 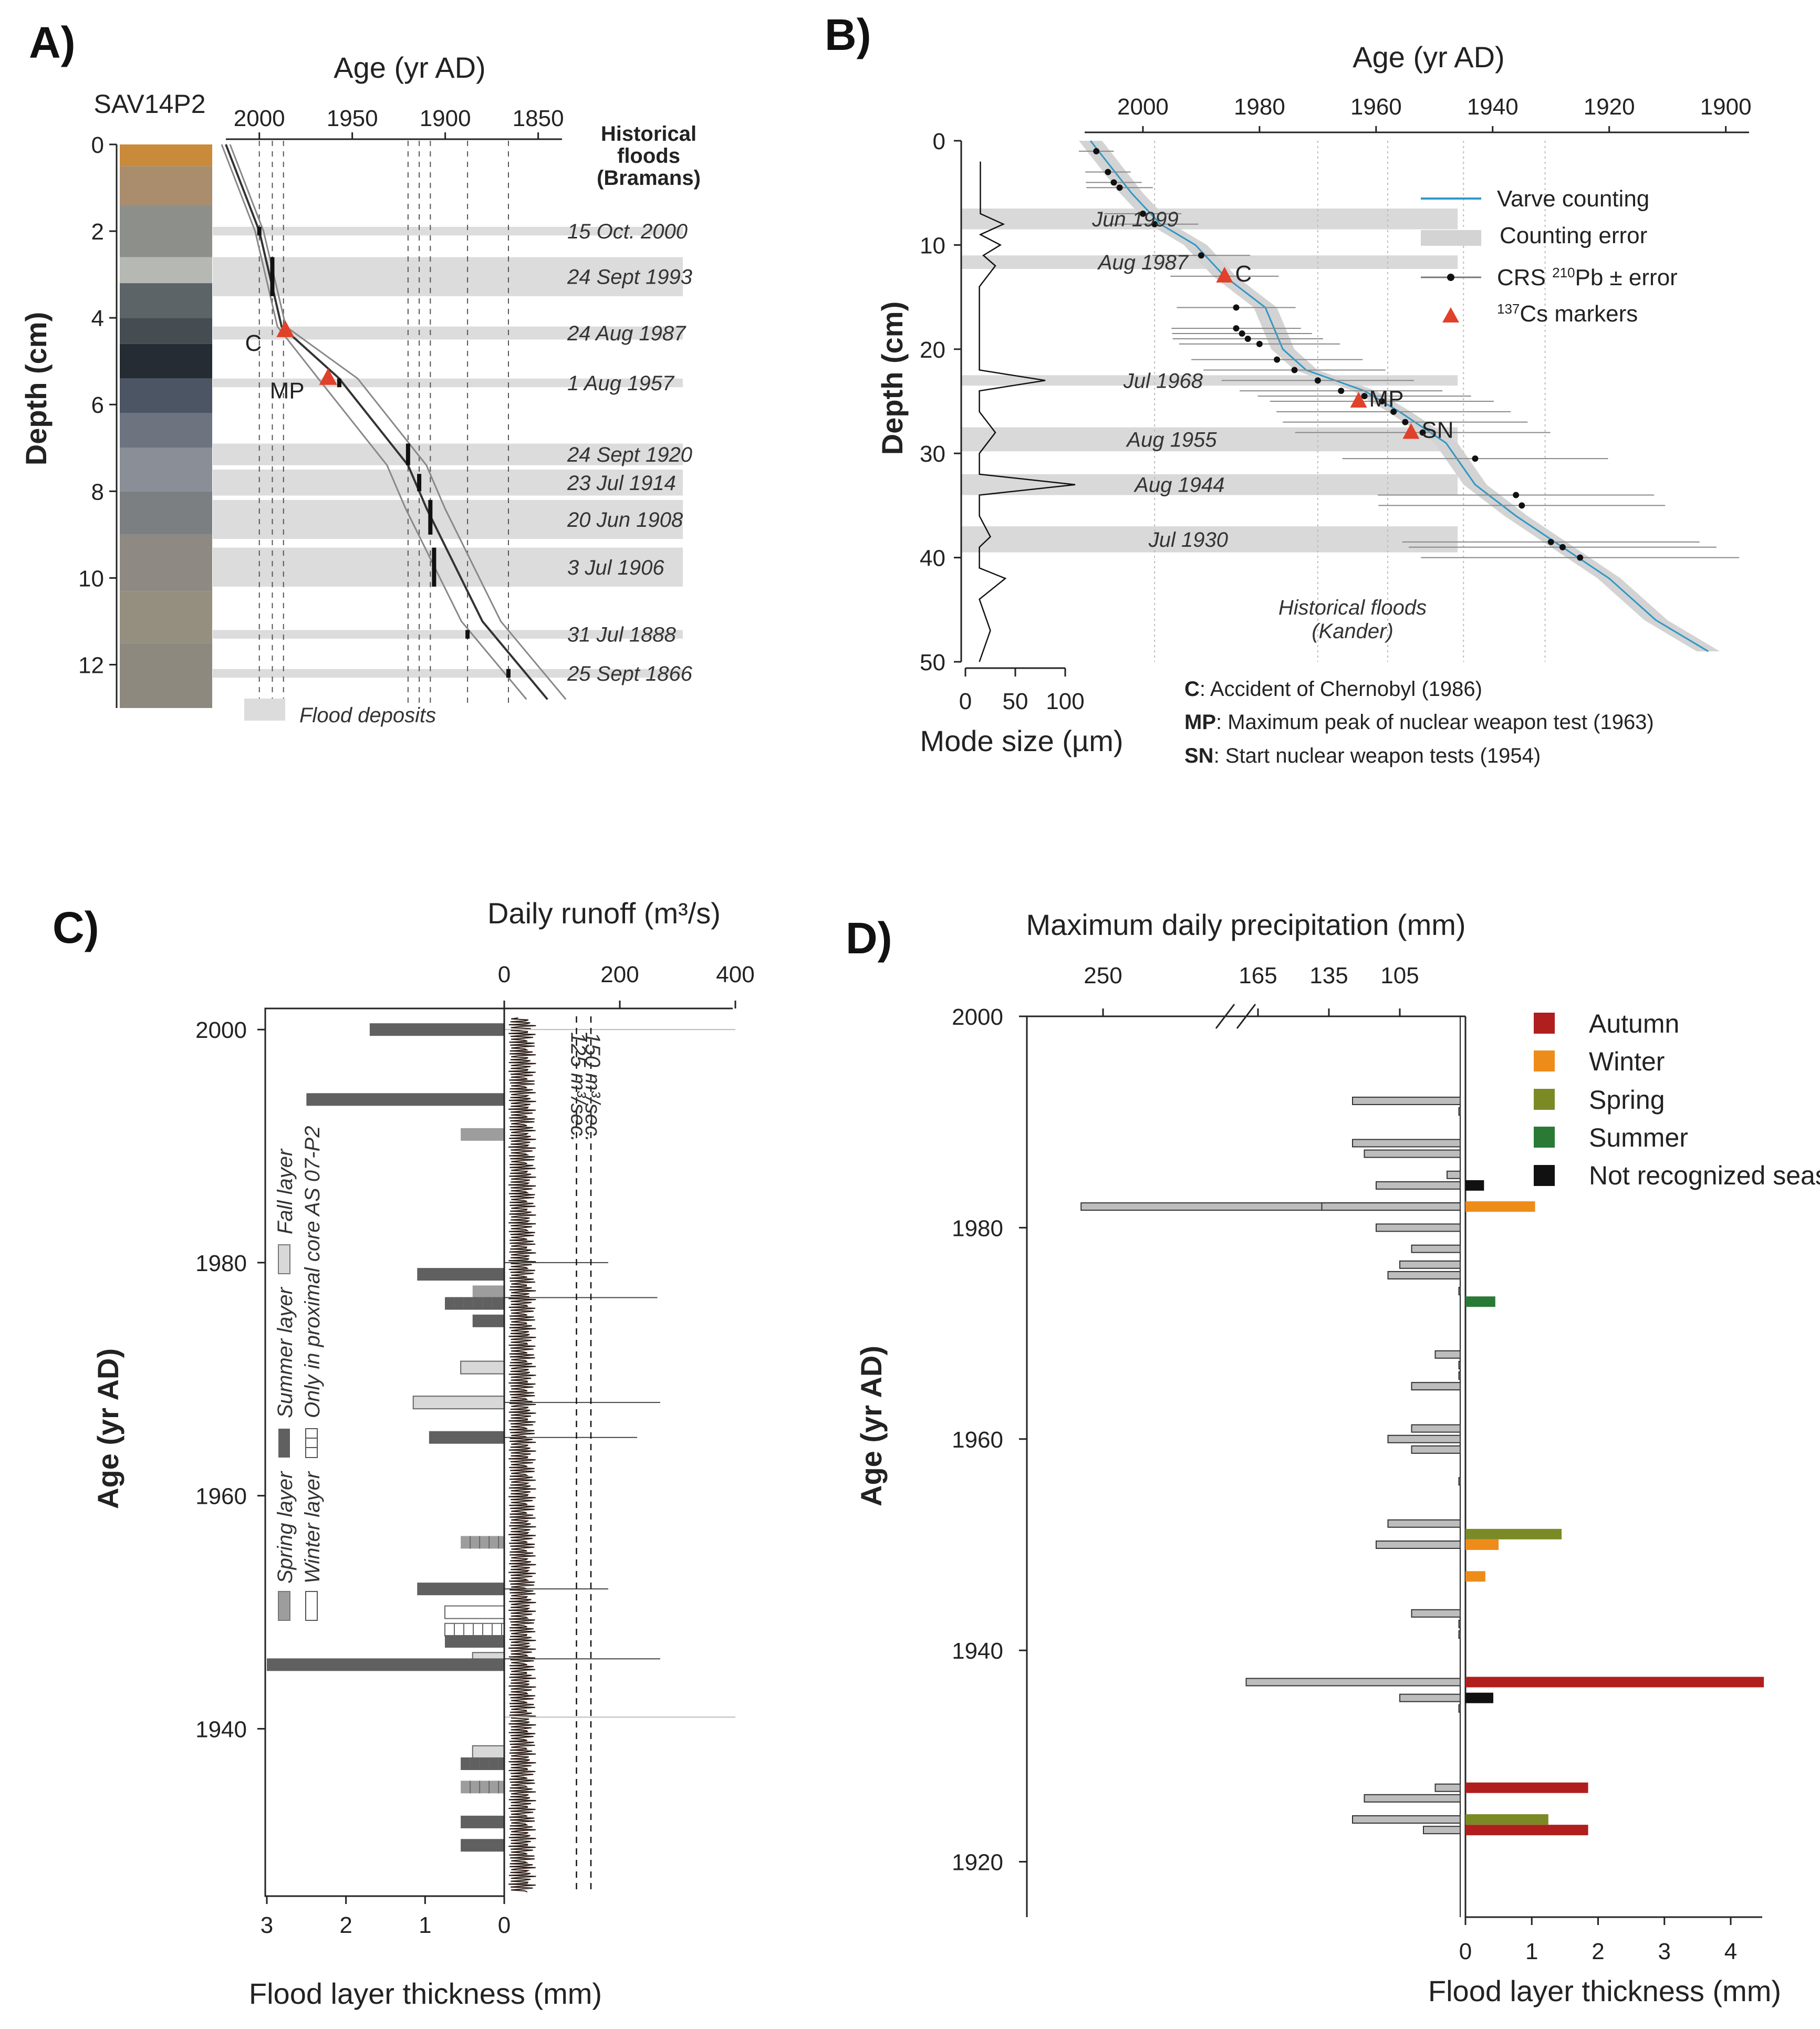 What do you see at coordinates (1587, 277) in the screenshot?
I see `legend-crs-label: CRS 210Pb ± error` at bounding box center [1587, 277].